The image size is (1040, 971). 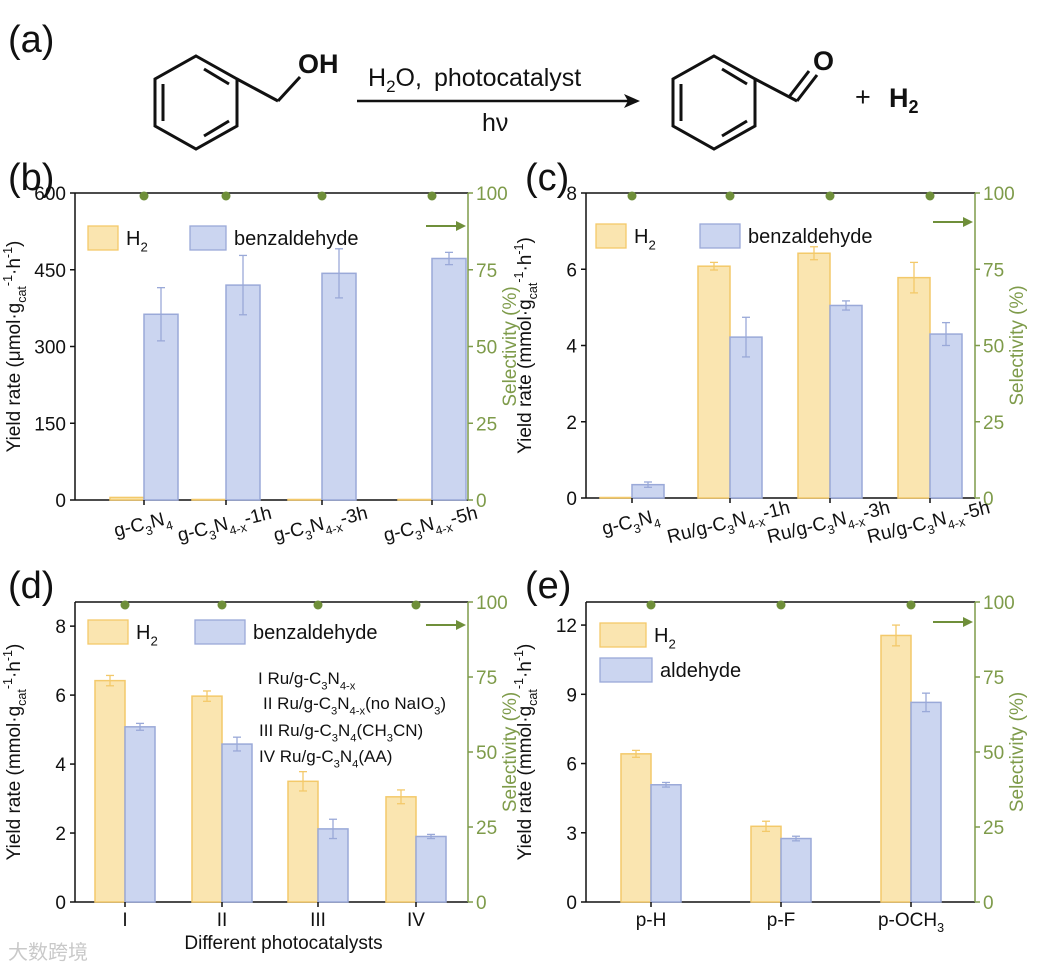 What do you see at coordinates (547, 178) in the screenshot?
I see `panel-label-c: (c)` at bounding box center [547, 178].